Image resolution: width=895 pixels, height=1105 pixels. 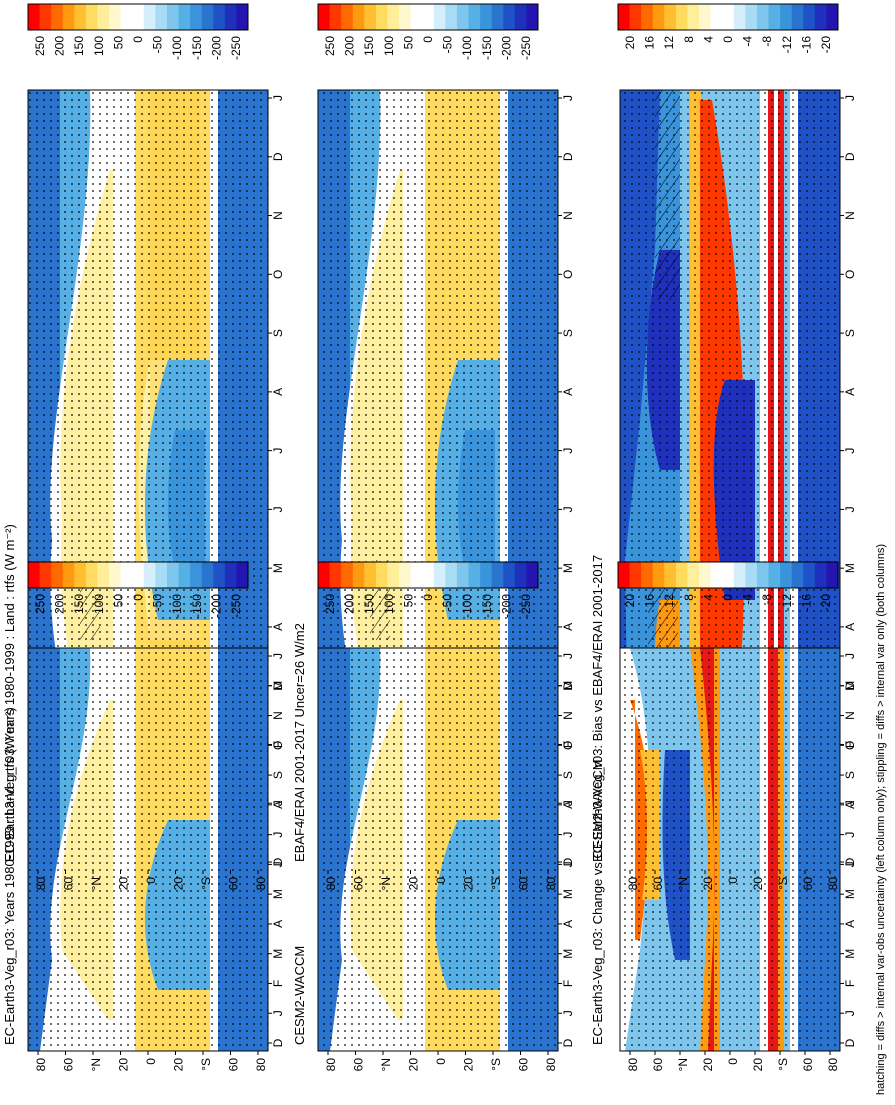 What do you see at coordinates (689, 597) in the screenshot?
I see `colorbar-tick-label: 8` at bounding box center [689, 597].